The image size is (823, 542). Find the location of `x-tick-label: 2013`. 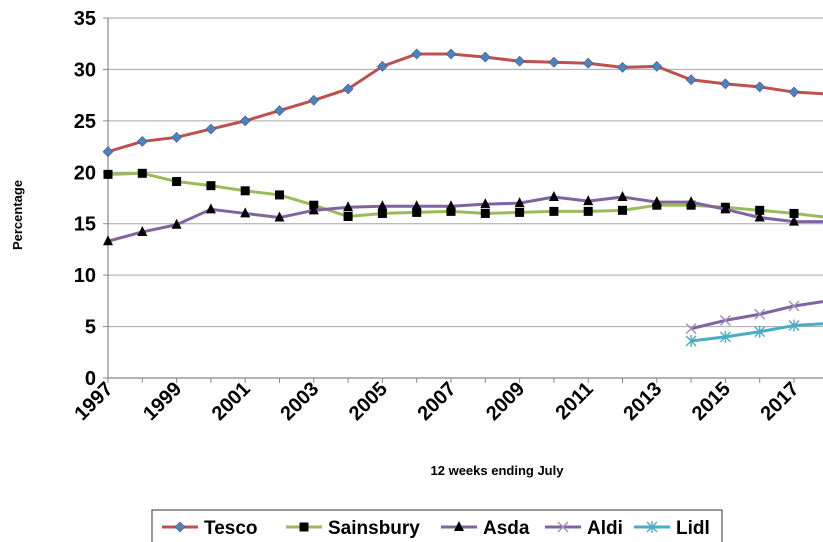

x-tick-label: 2013 is located at coordinates (642, 401).